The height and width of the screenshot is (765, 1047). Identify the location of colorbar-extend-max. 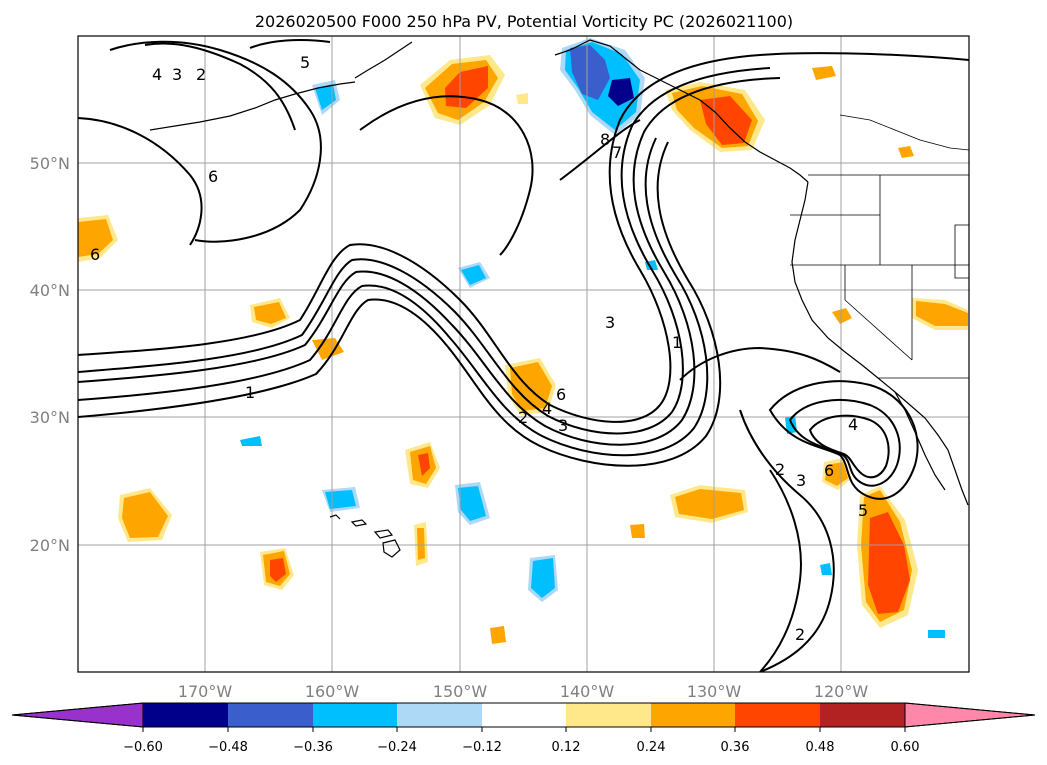
(970, 715).